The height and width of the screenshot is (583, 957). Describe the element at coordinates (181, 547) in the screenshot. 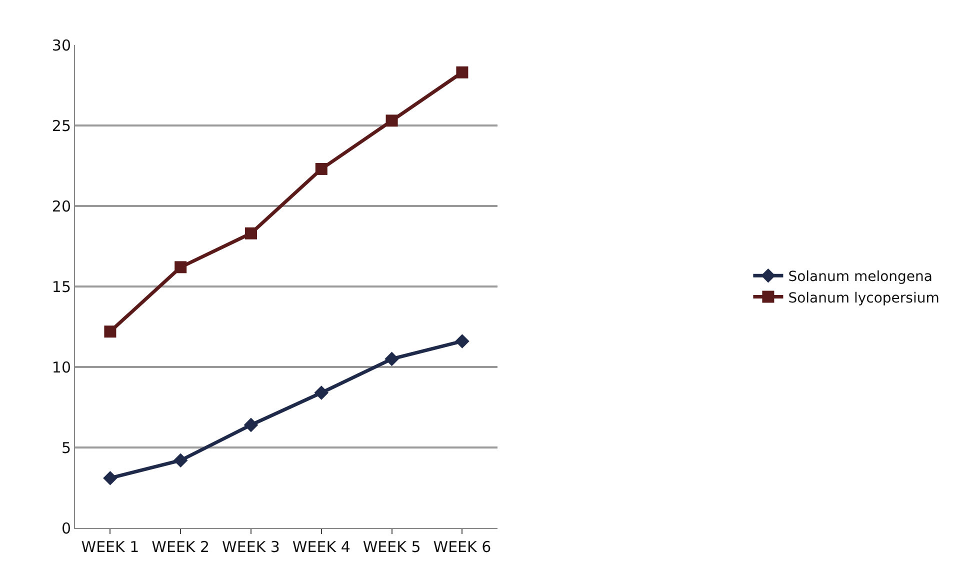

I see `x-tick-label: WEEK 2` at that location.